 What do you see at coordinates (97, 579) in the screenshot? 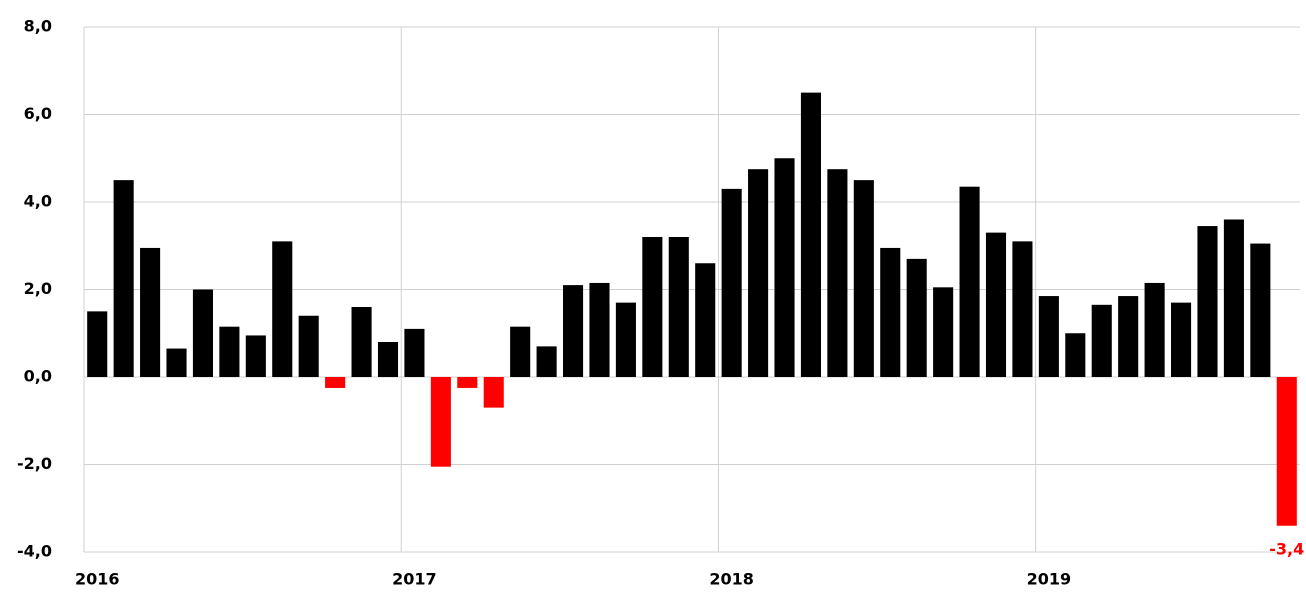
I see `x-tick-label: 2016` at bounding box center [97, 579].